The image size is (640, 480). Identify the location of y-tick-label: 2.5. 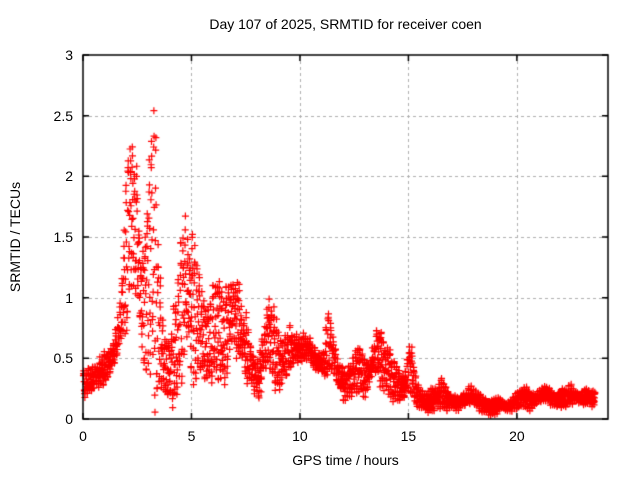
(63, 115).